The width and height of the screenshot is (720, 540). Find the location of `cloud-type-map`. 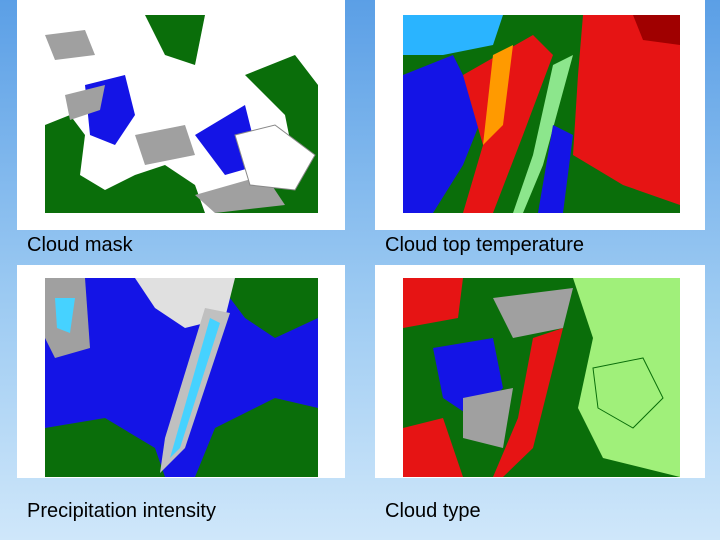

cloud-type-map is located at coordinates (541, 377).